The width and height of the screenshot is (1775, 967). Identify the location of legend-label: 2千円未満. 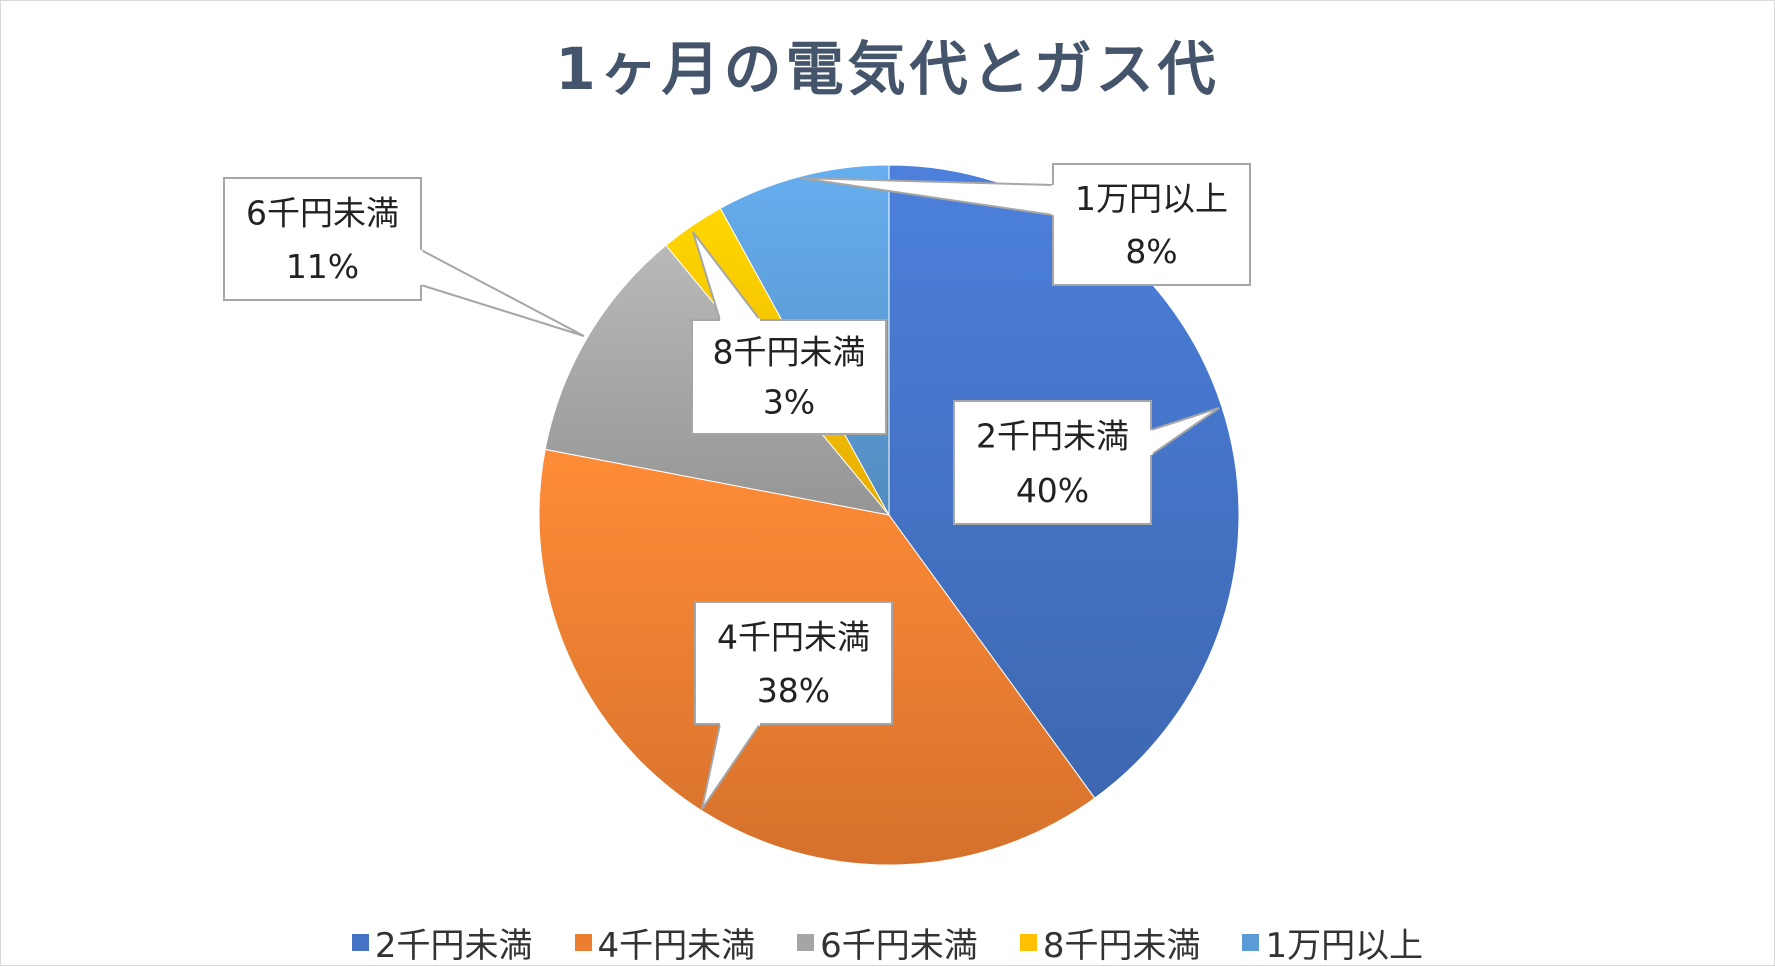
(453, 946).